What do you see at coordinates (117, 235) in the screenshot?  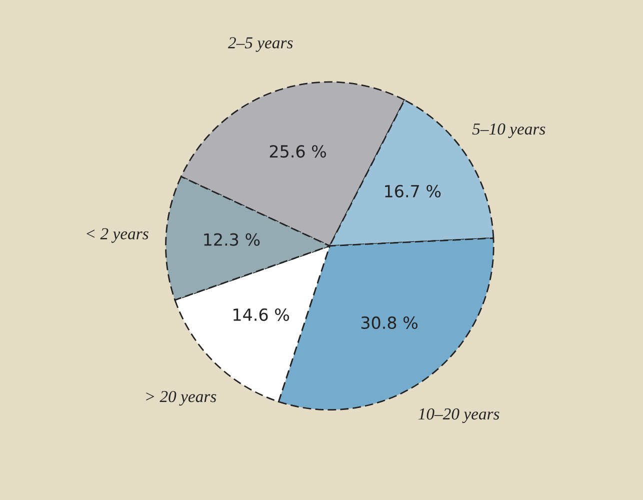 I see `slice-label: < 2 years` at bounding box center [117, 235].